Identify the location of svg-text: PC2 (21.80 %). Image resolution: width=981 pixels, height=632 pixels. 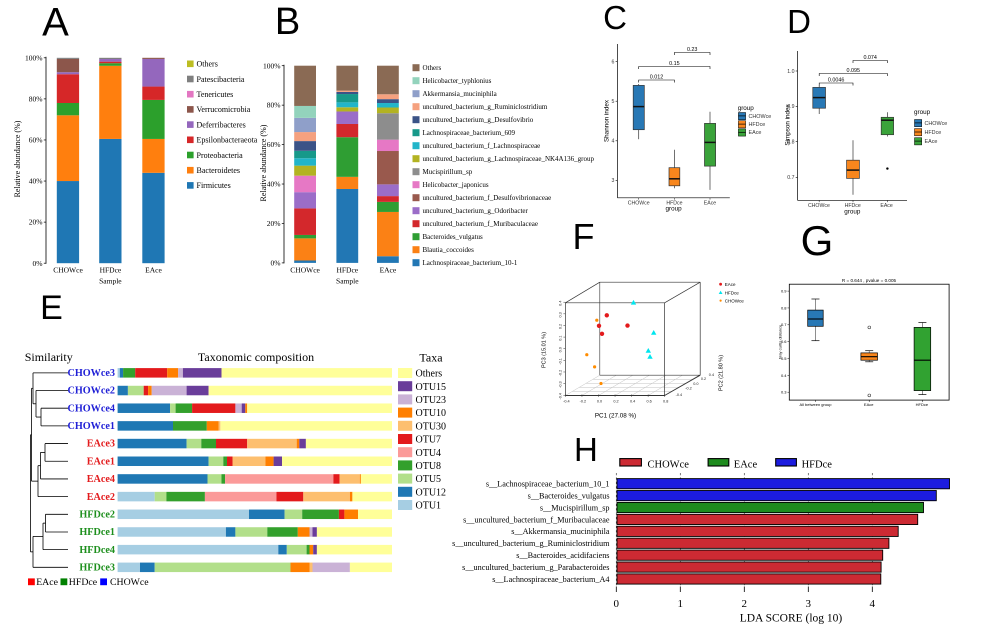
(722, 373).